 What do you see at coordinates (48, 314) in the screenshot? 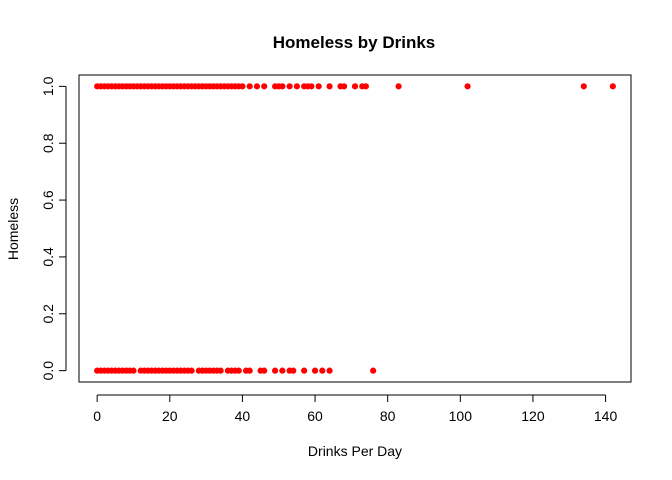
I see `y-tick-label: 0.2` at bounding box center [48, 314].